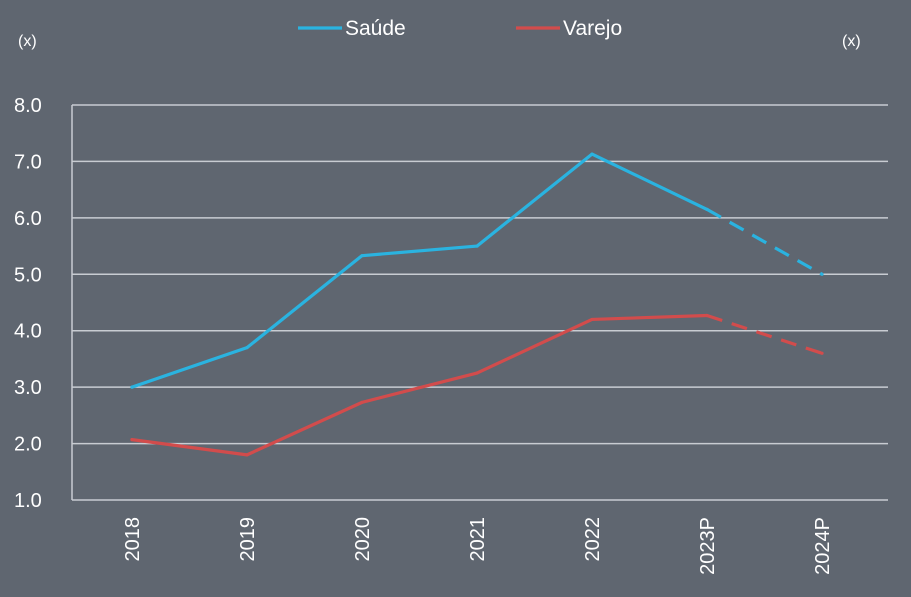 Image resolution: width=911 pixels, height=597 pixels. I want to click on y-tick-label: 8.0, so click(28, 106).